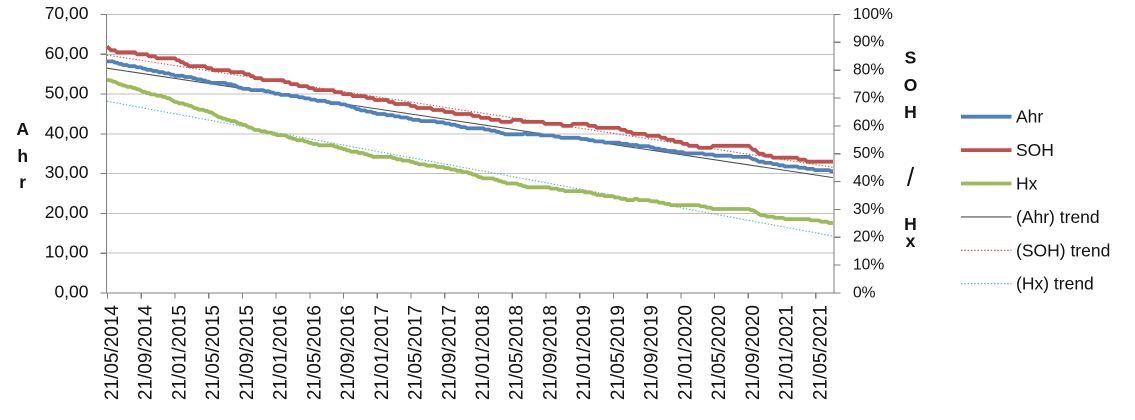 Image resolution: width=1135 pixels, height=420 pixels. Describe the element at coordinates (868, 125) in the screenshot. I see `svg-text: 60%` at that location.